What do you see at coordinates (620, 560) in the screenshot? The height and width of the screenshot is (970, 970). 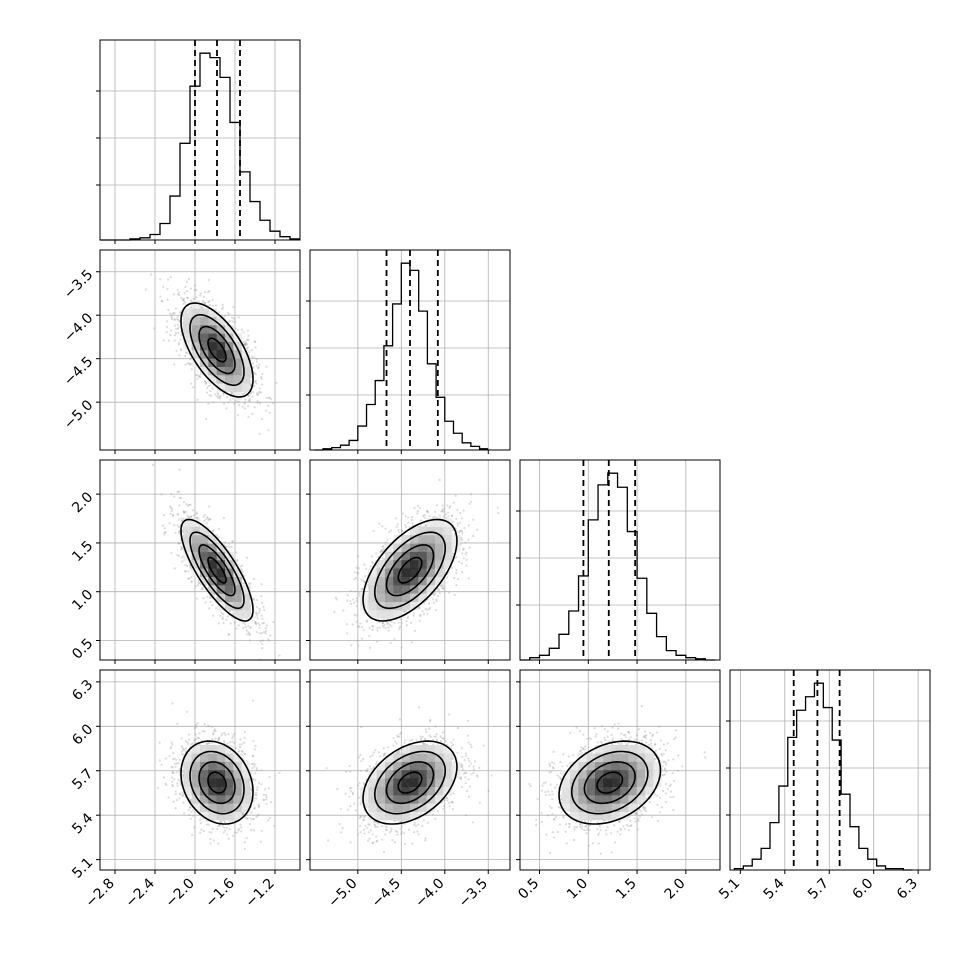 I see `axes-frame` at bounding box center [620, 560].